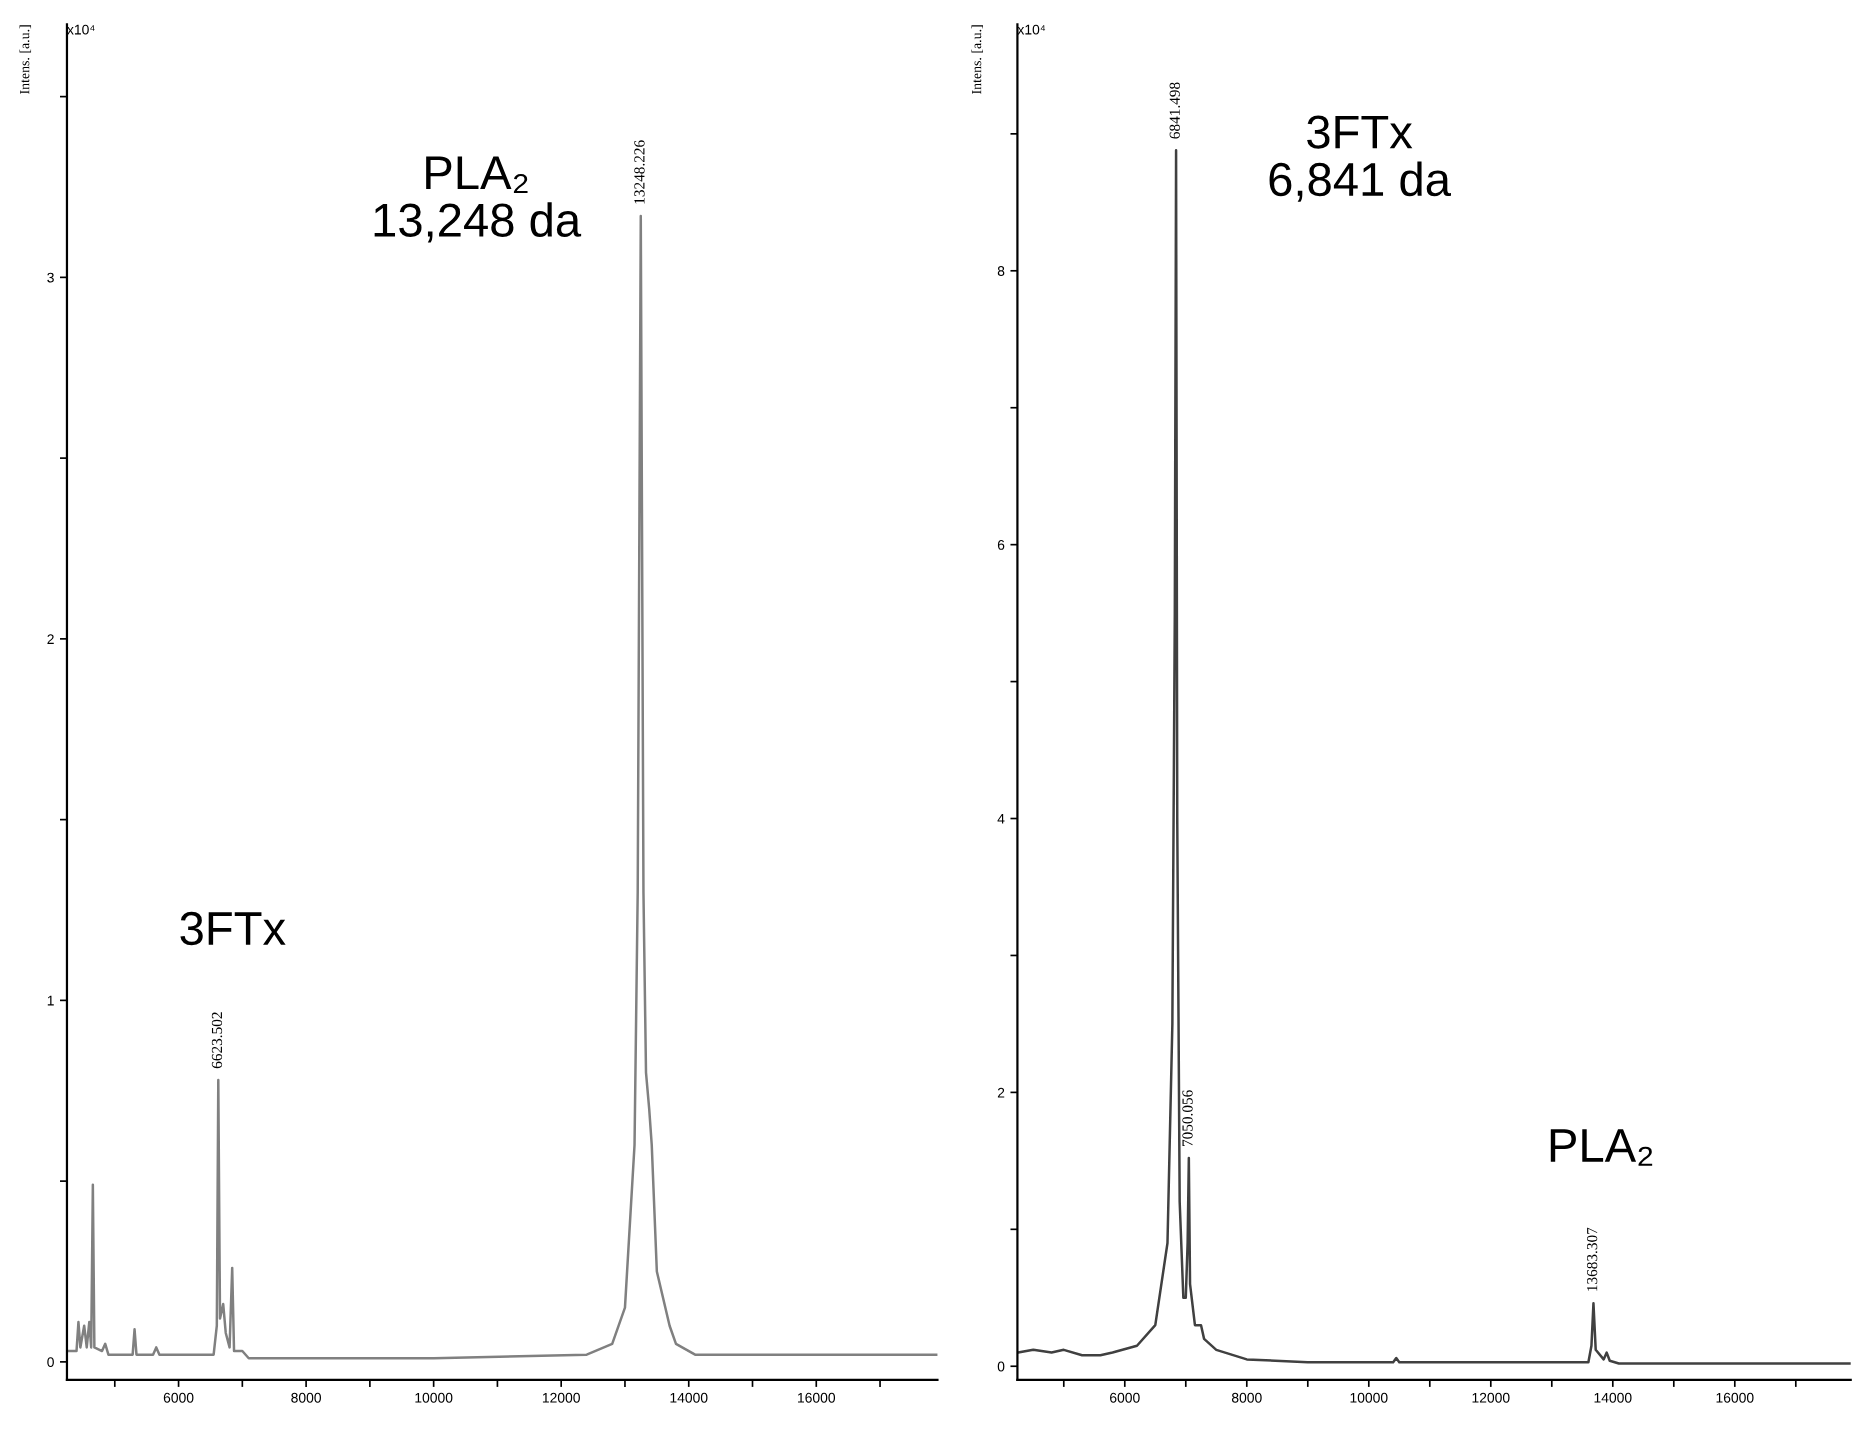  What do you see at coordinates (1360, 158) in the screenshot?
I see `annotation: 3FTx 6,841 da` at bounding box center [1360, 158].